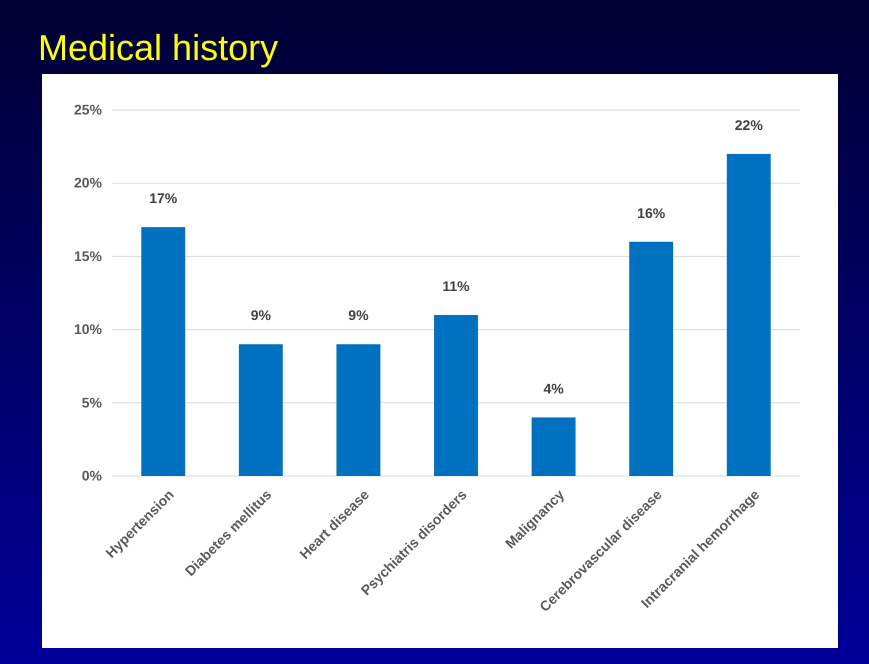  Describe the element at coordinates (92, 475) in the screenshot. I see `y-tick-label: 0%` at that location.